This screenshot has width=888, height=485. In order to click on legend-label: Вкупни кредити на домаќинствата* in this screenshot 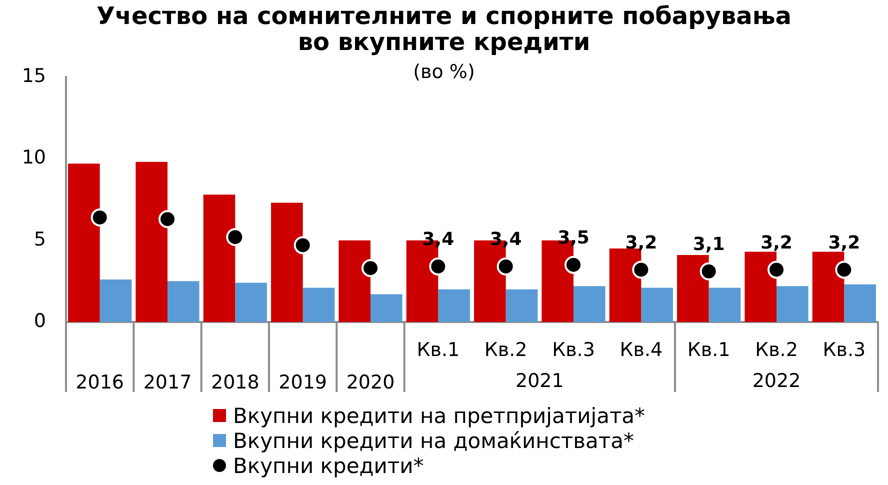, I will do `click(433, 440)`.